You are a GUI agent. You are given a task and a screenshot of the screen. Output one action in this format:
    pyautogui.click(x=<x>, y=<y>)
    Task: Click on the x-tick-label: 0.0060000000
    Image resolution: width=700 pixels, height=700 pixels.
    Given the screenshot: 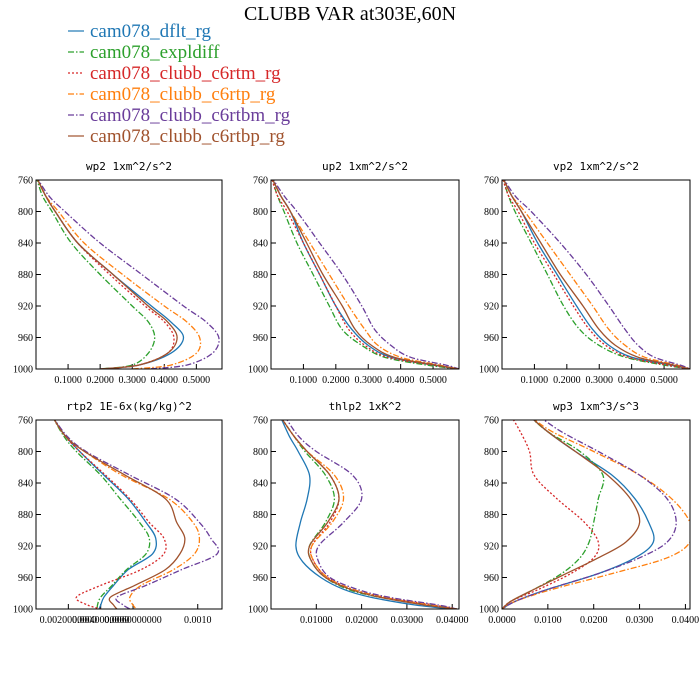 What is the action you would take?
    pyautogui.click(x=133, y=620)
    